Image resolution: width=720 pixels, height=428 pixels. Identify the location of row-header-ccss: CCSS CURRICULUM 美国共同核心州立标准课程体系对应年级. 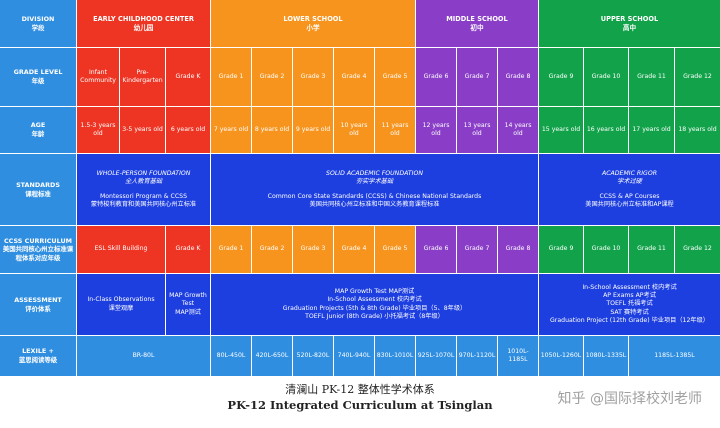
(38, 249).